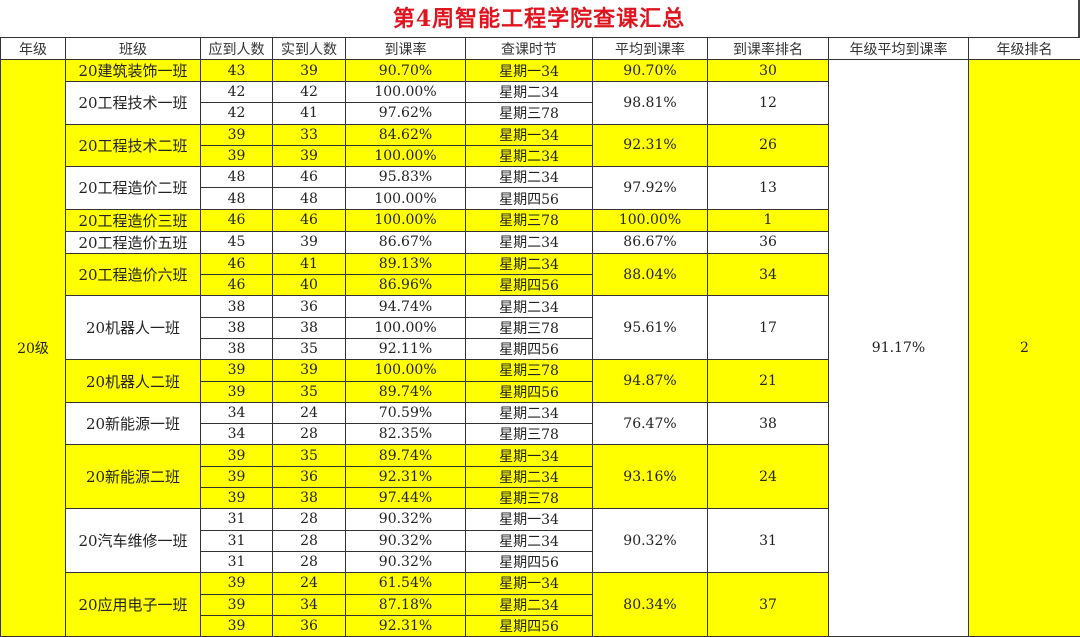  Describe the element at coordinates (133, 274) in the screenshot. I see `class-name-cell: 20工程造价六班` at that location.